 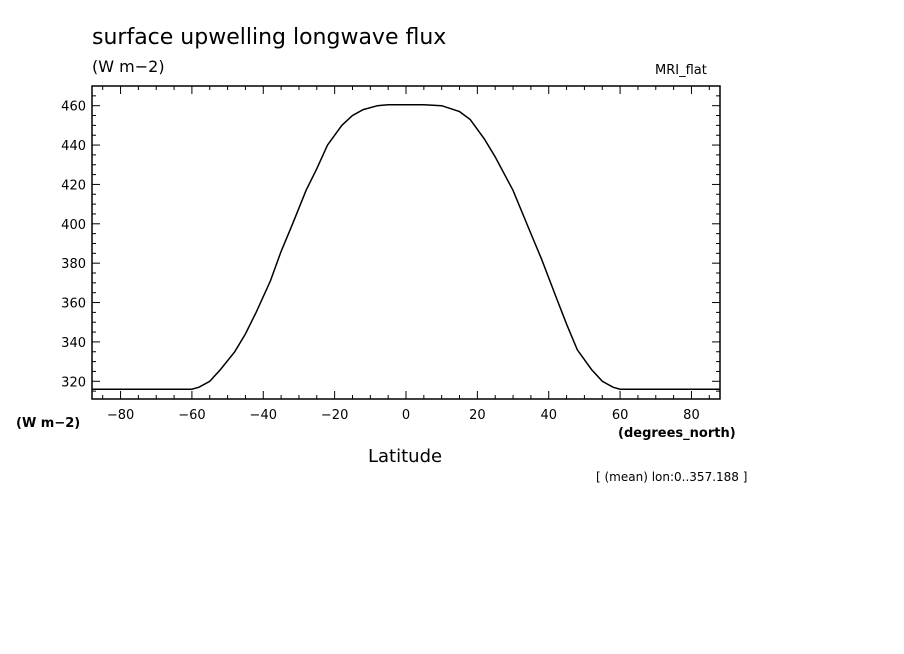 I want to click on x-tick-label: 20, so click(x=477, y=415).